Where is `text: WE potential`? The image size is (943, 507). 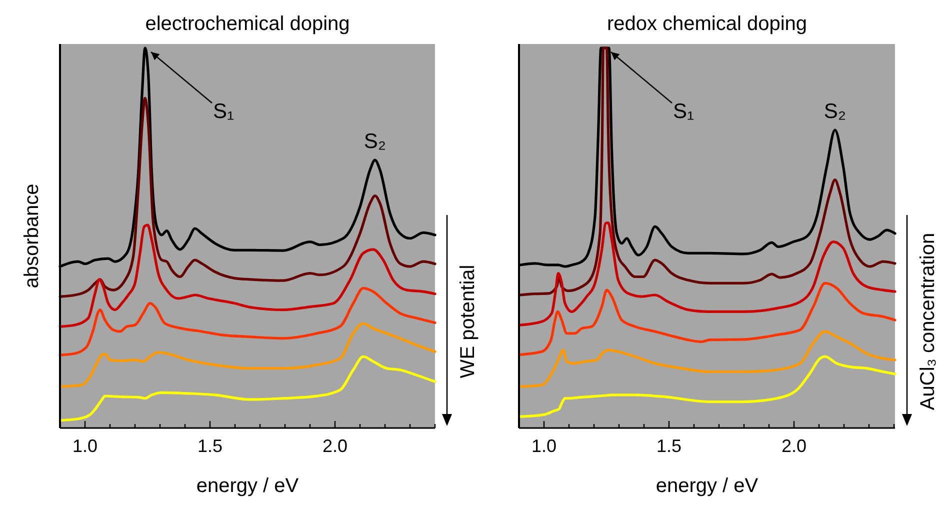
text: WE potential is located at coordinates (468, 321).